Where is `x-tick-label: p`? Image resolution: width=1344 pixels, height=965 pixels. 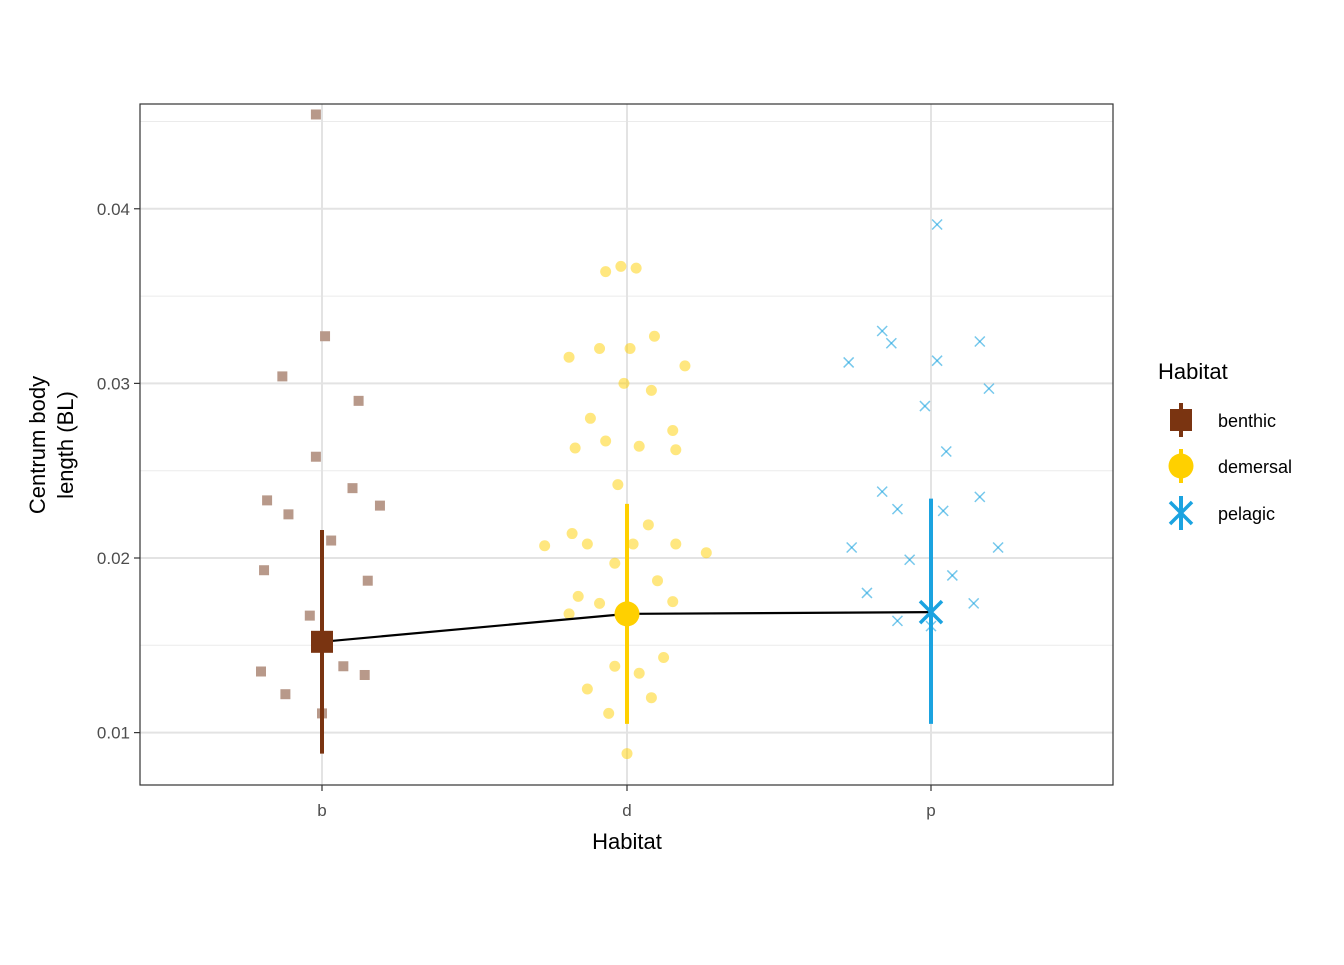
x-tick-label: p is located at coordinates (930, 810).